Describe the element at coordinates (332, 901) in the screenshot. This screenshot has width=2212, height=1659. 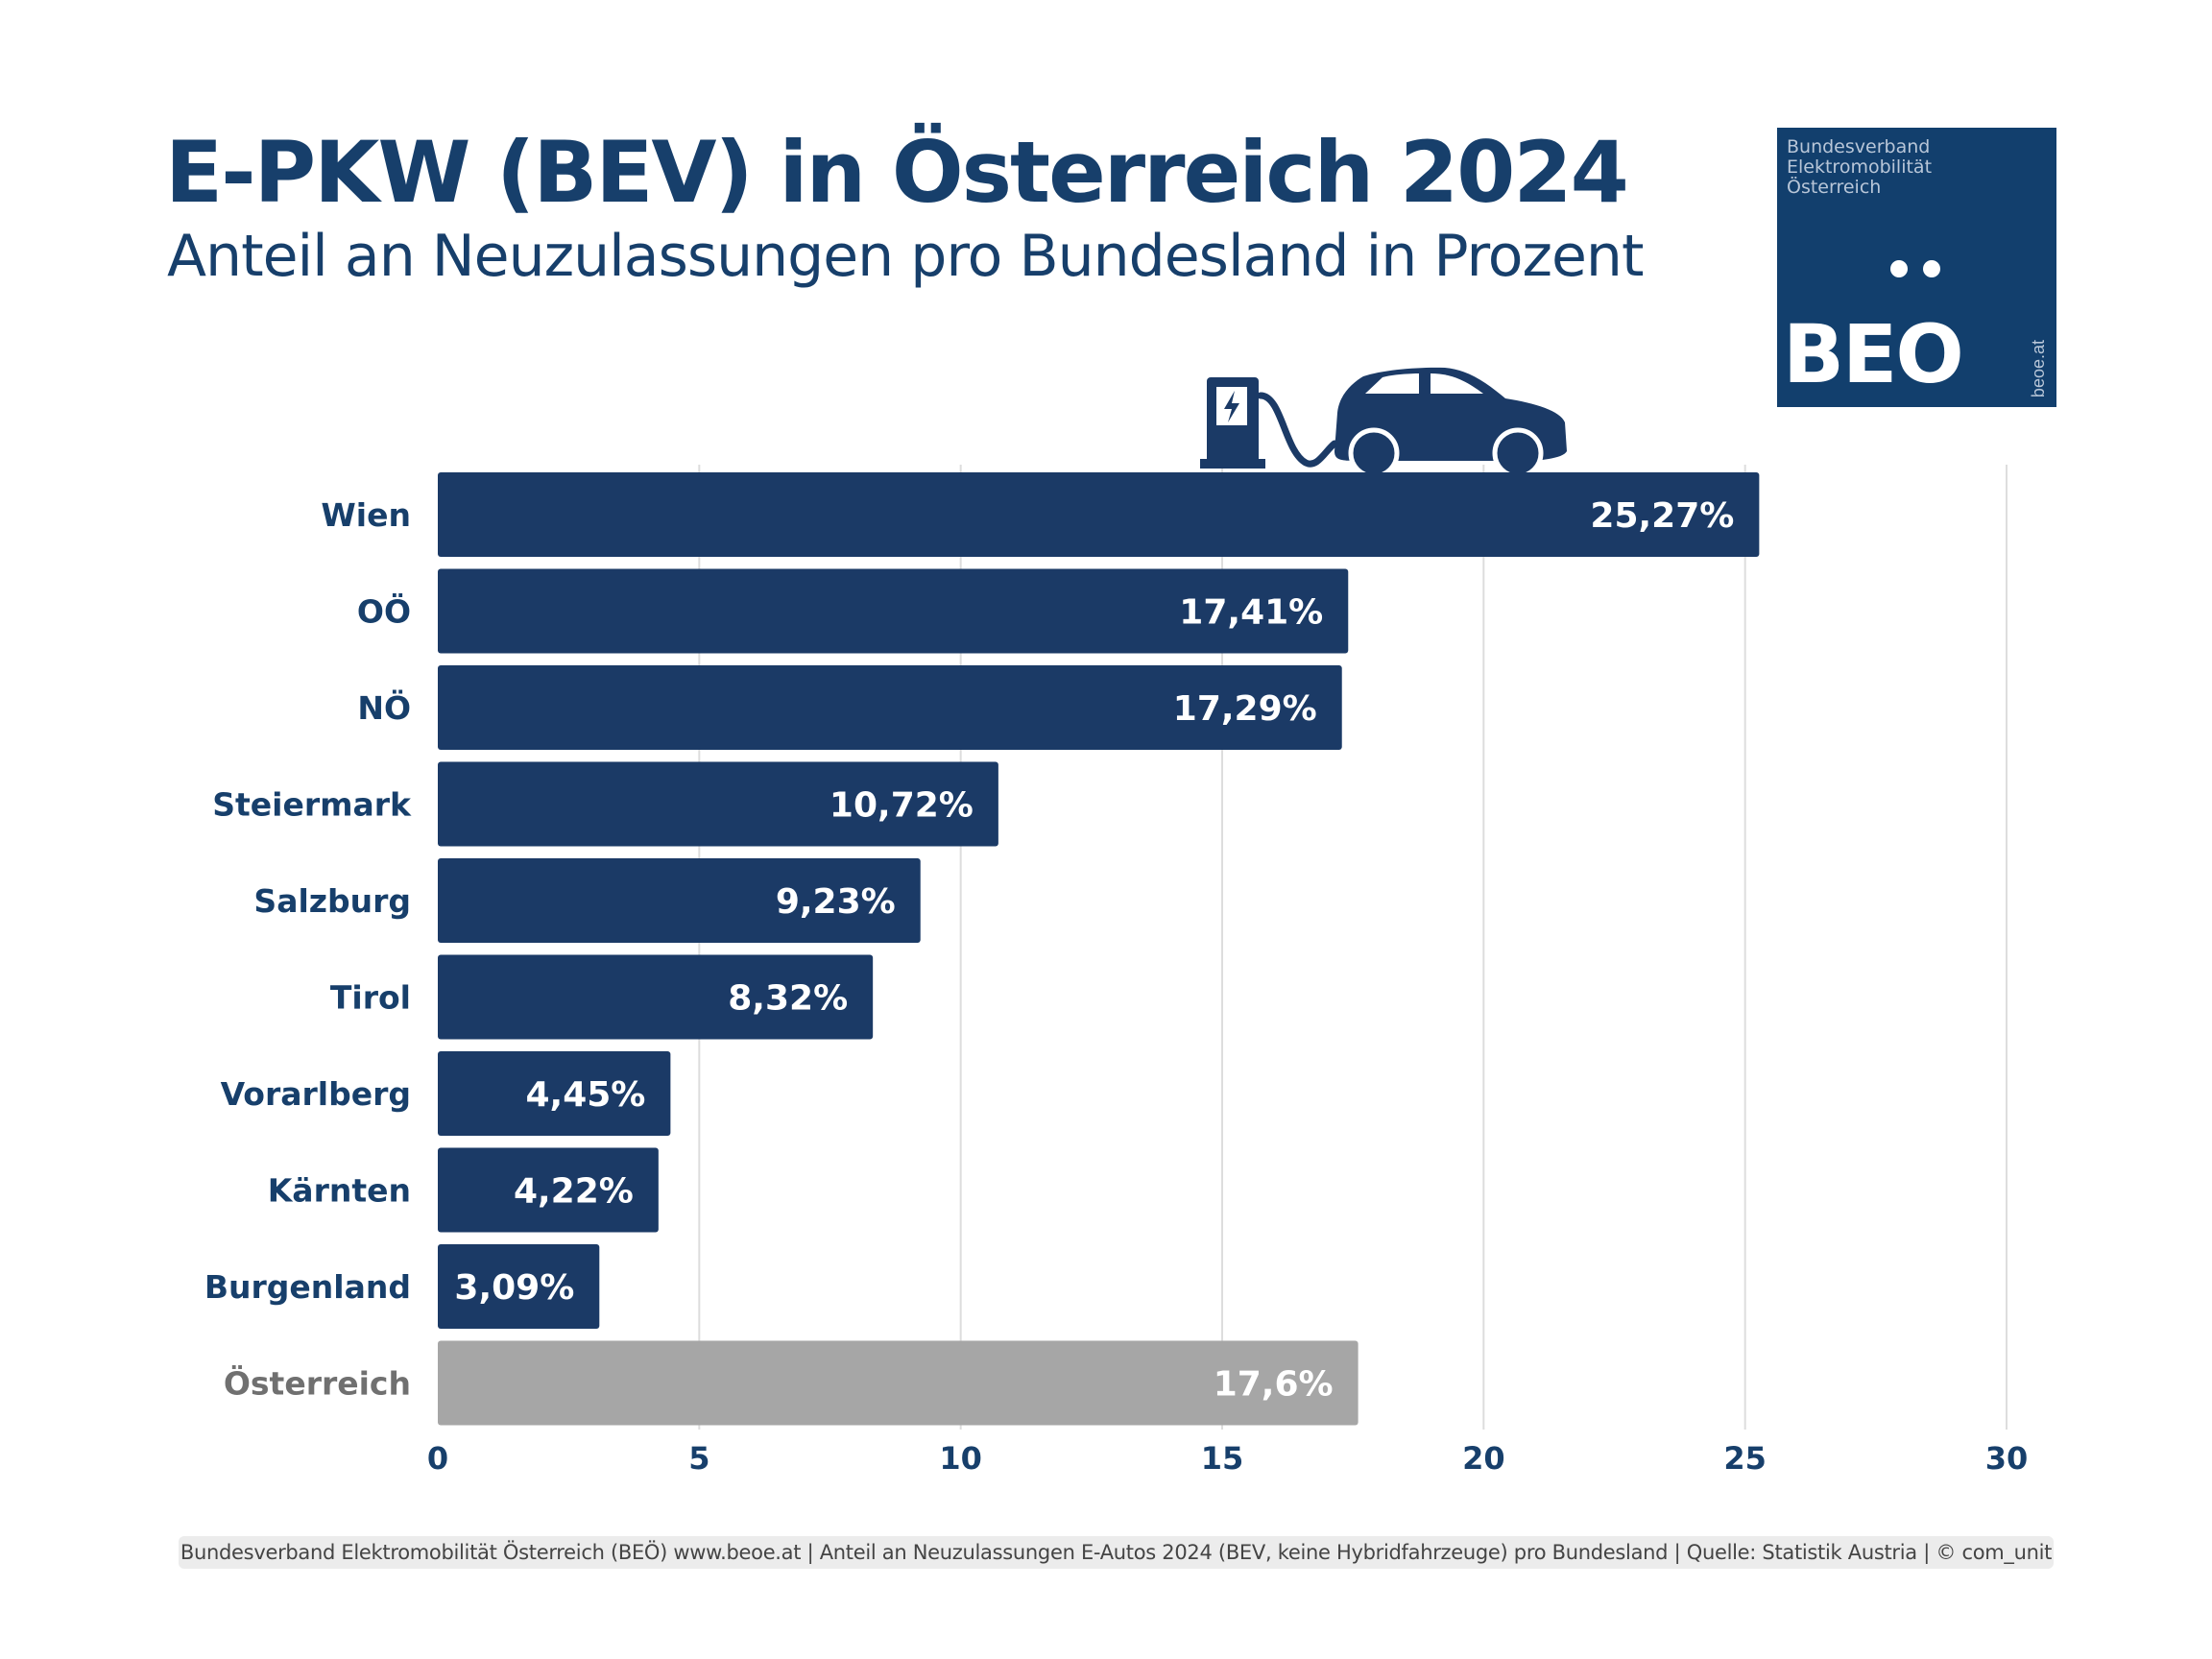
I see `category-label: Salzburg` at that location.